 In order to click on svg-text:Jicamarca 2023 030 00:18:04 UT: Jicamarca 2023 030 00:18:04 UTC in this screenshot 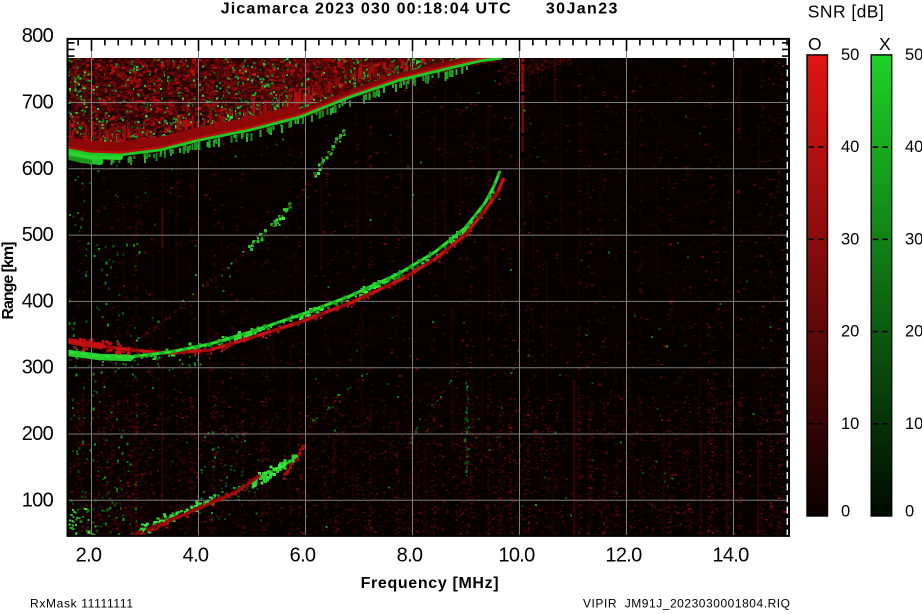, I will do `click(366, 9)`.